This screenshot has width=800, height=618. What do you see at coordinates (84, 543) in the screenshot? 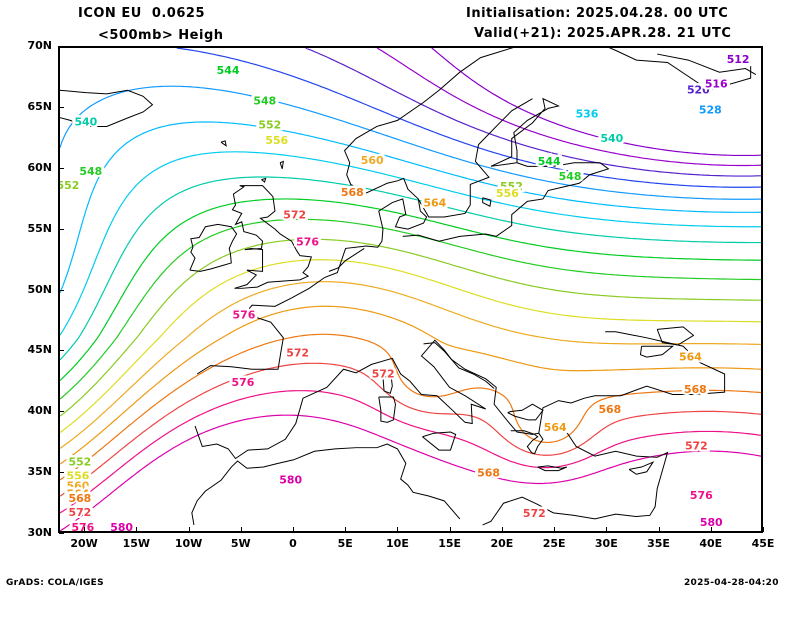
I see `x-axis-label: 20W` at bounding box center [84, 543].